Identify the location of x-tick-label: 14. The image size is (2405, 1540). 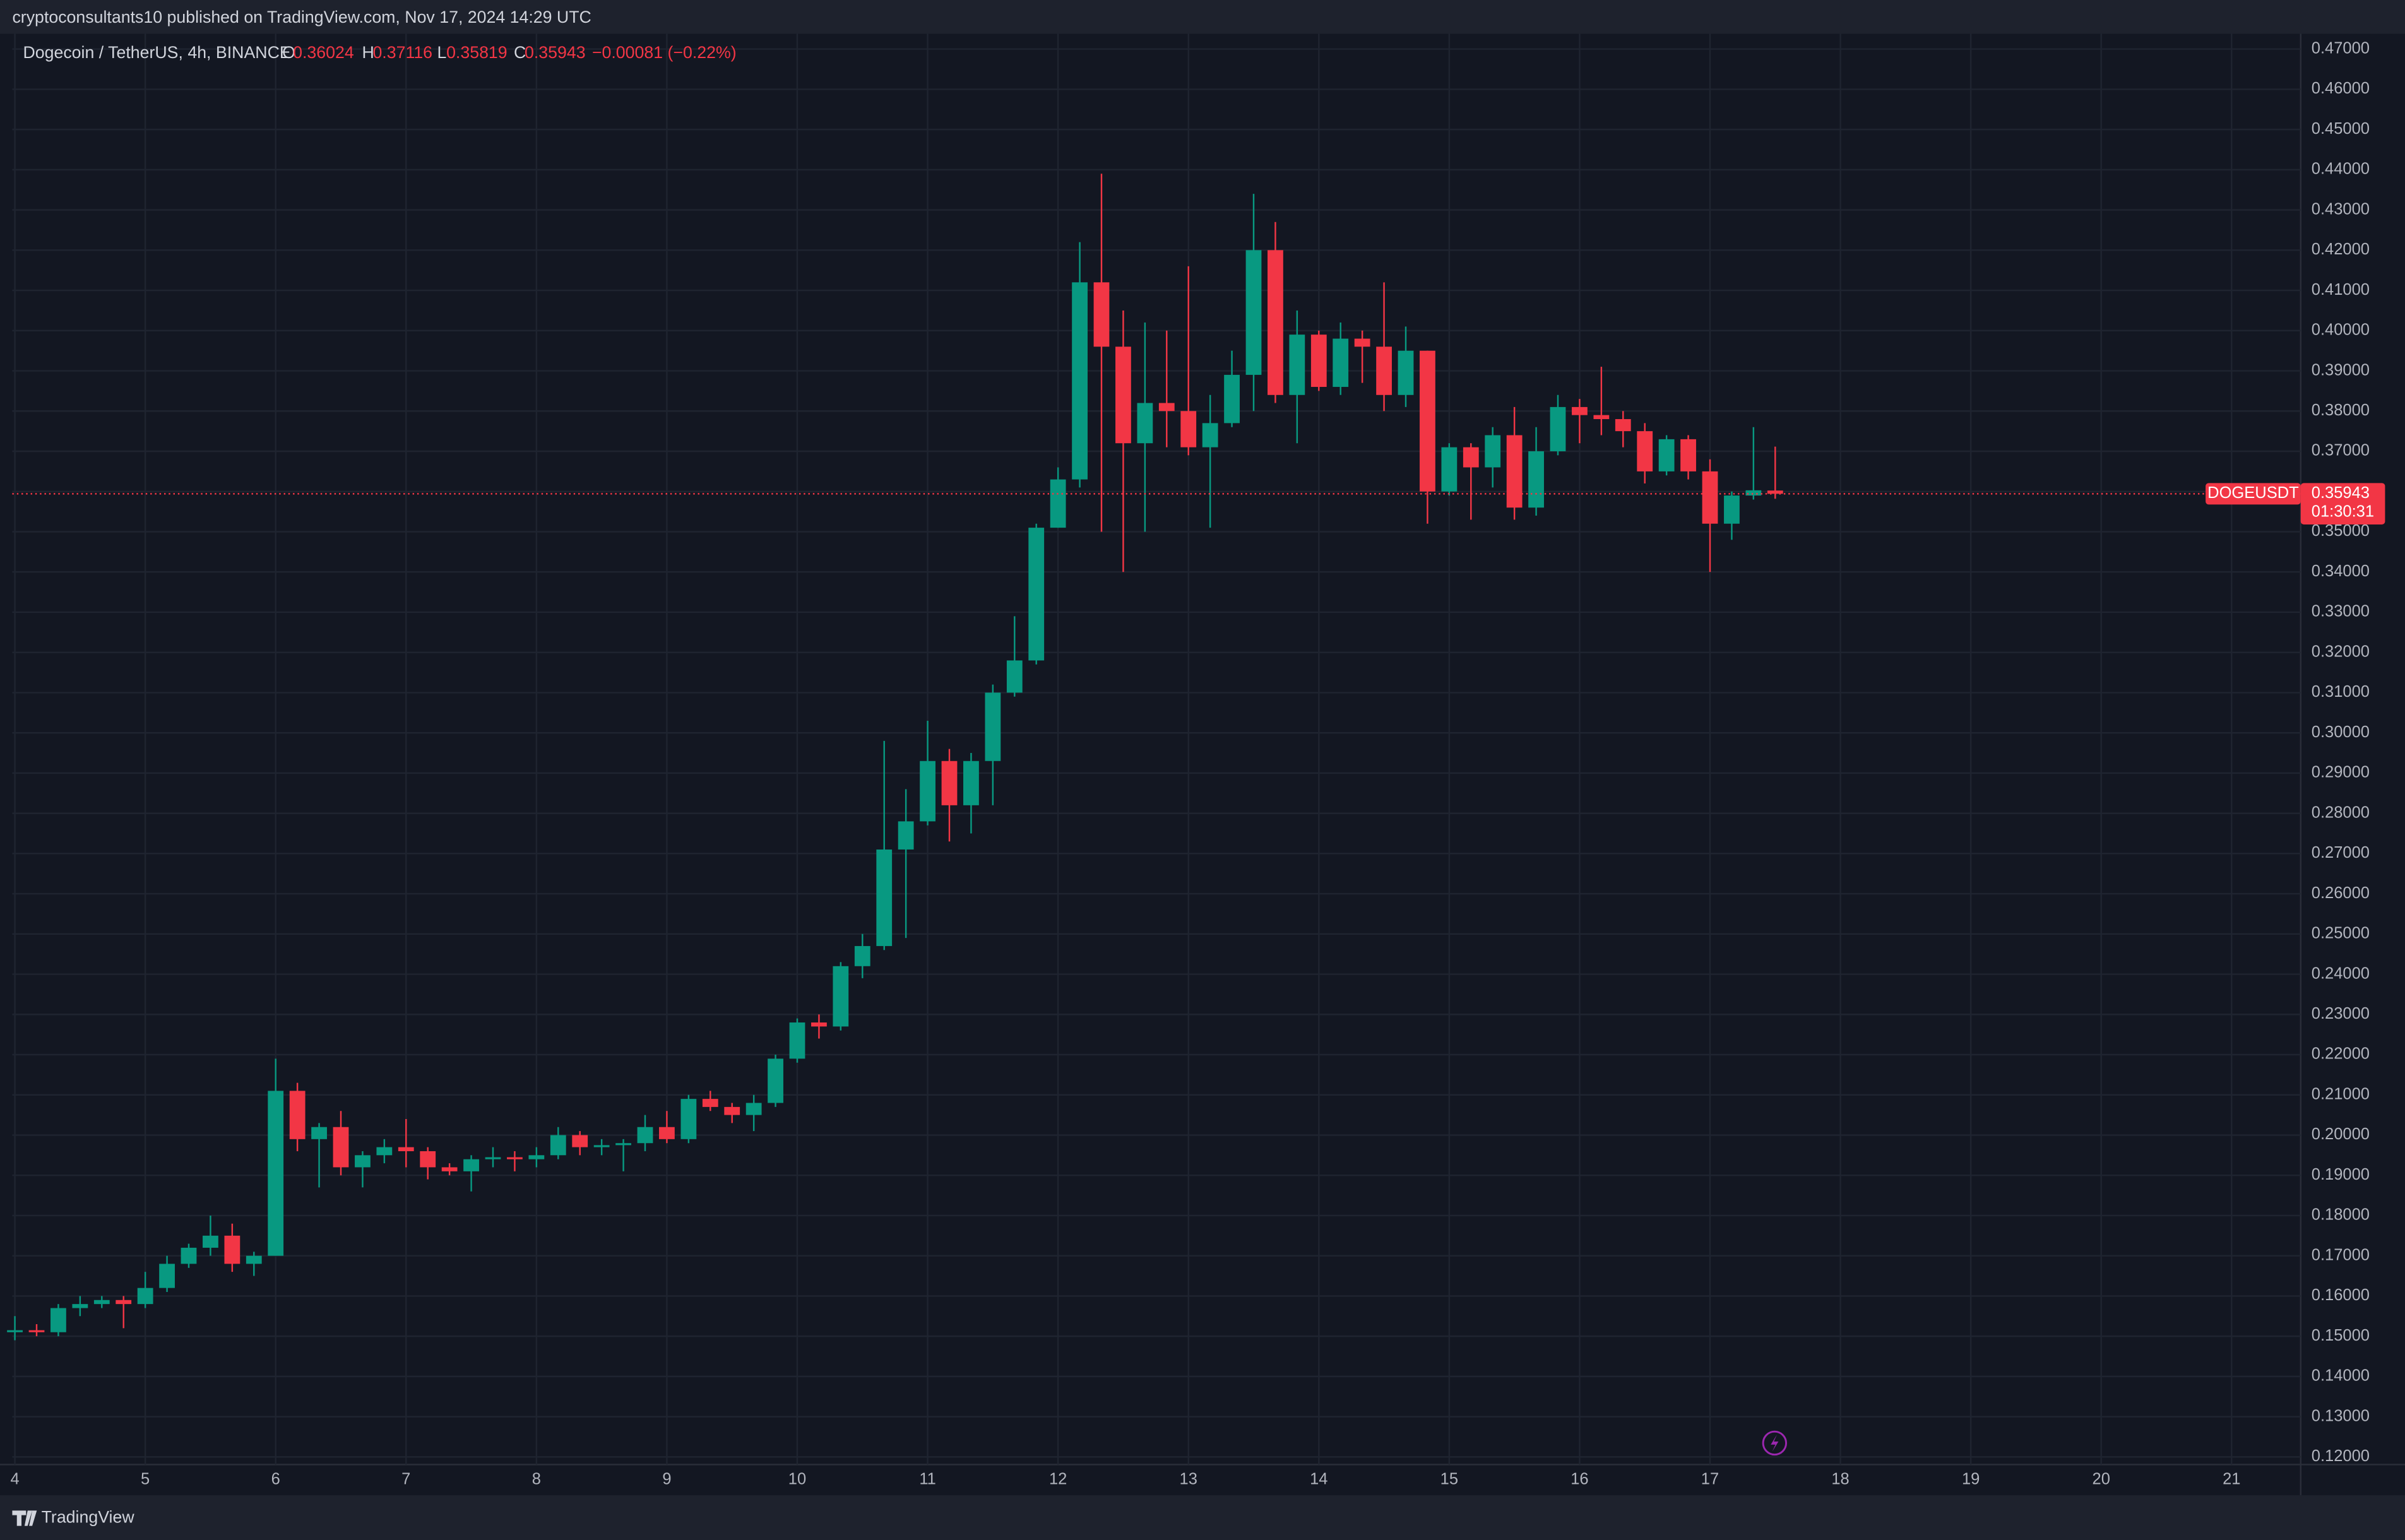
(1318, 1479).